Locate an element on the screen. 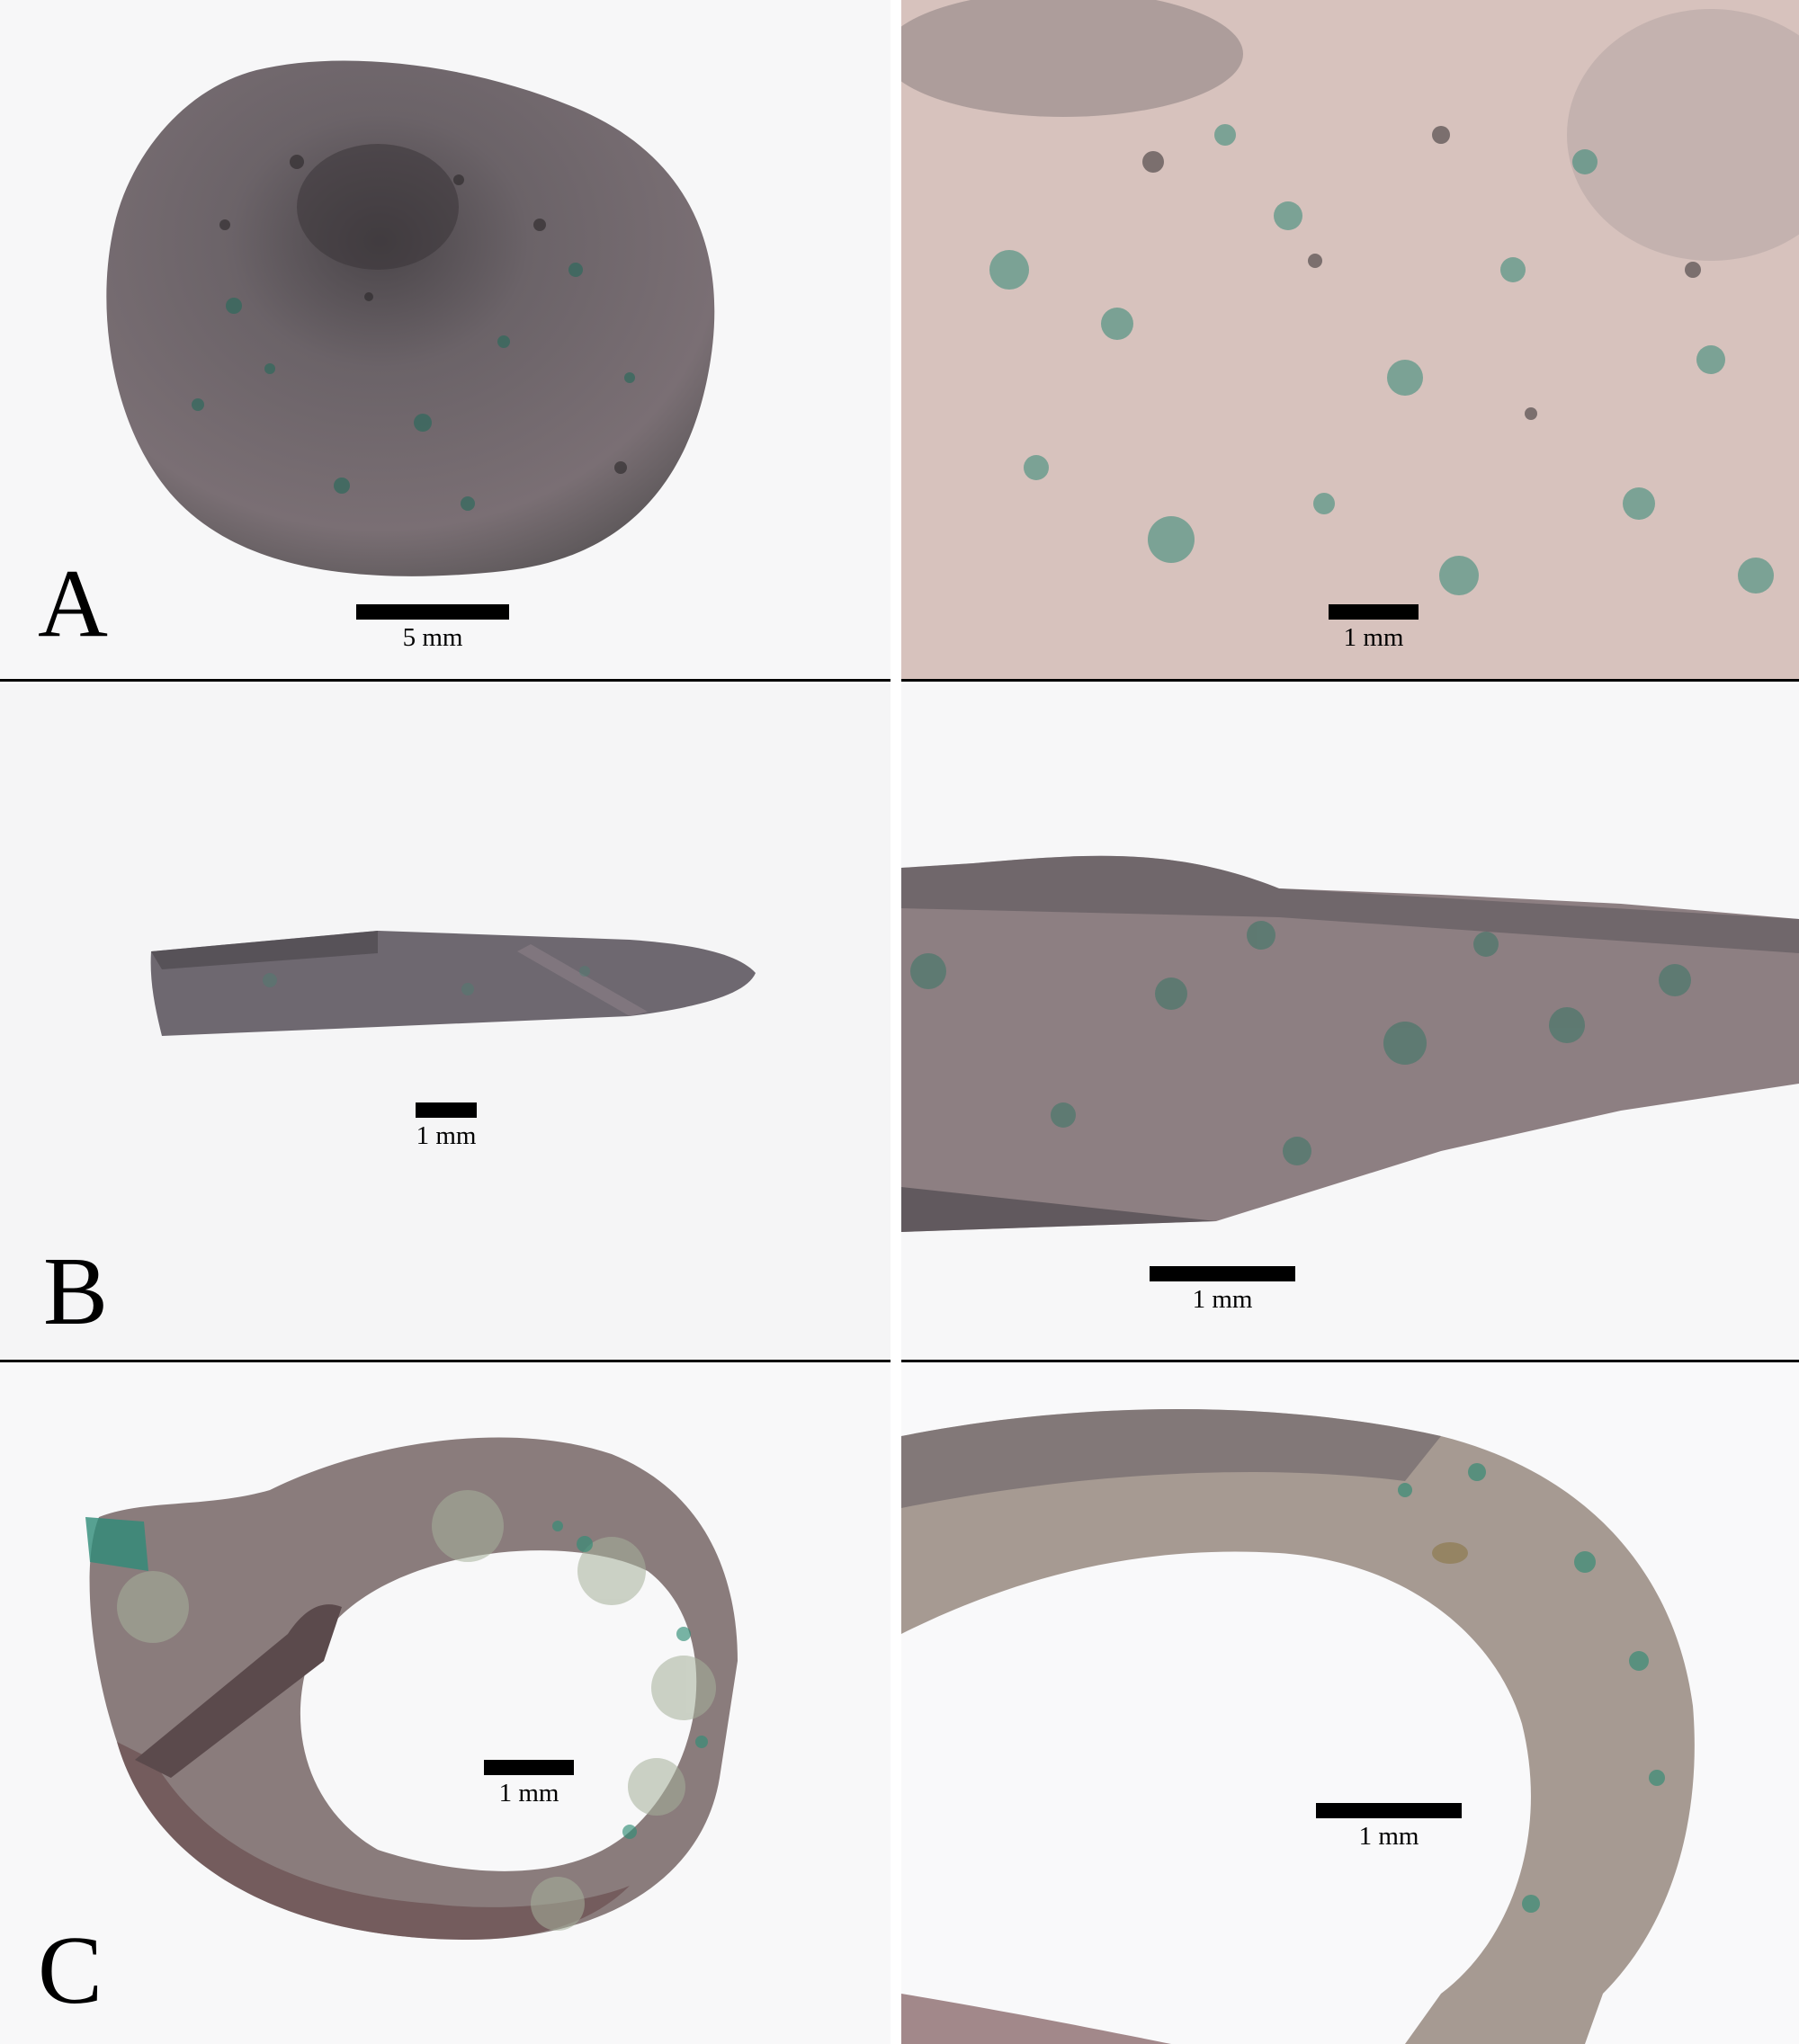  scale-bar-b-detail: 1 mm is located at coordinates (1222, 1289).